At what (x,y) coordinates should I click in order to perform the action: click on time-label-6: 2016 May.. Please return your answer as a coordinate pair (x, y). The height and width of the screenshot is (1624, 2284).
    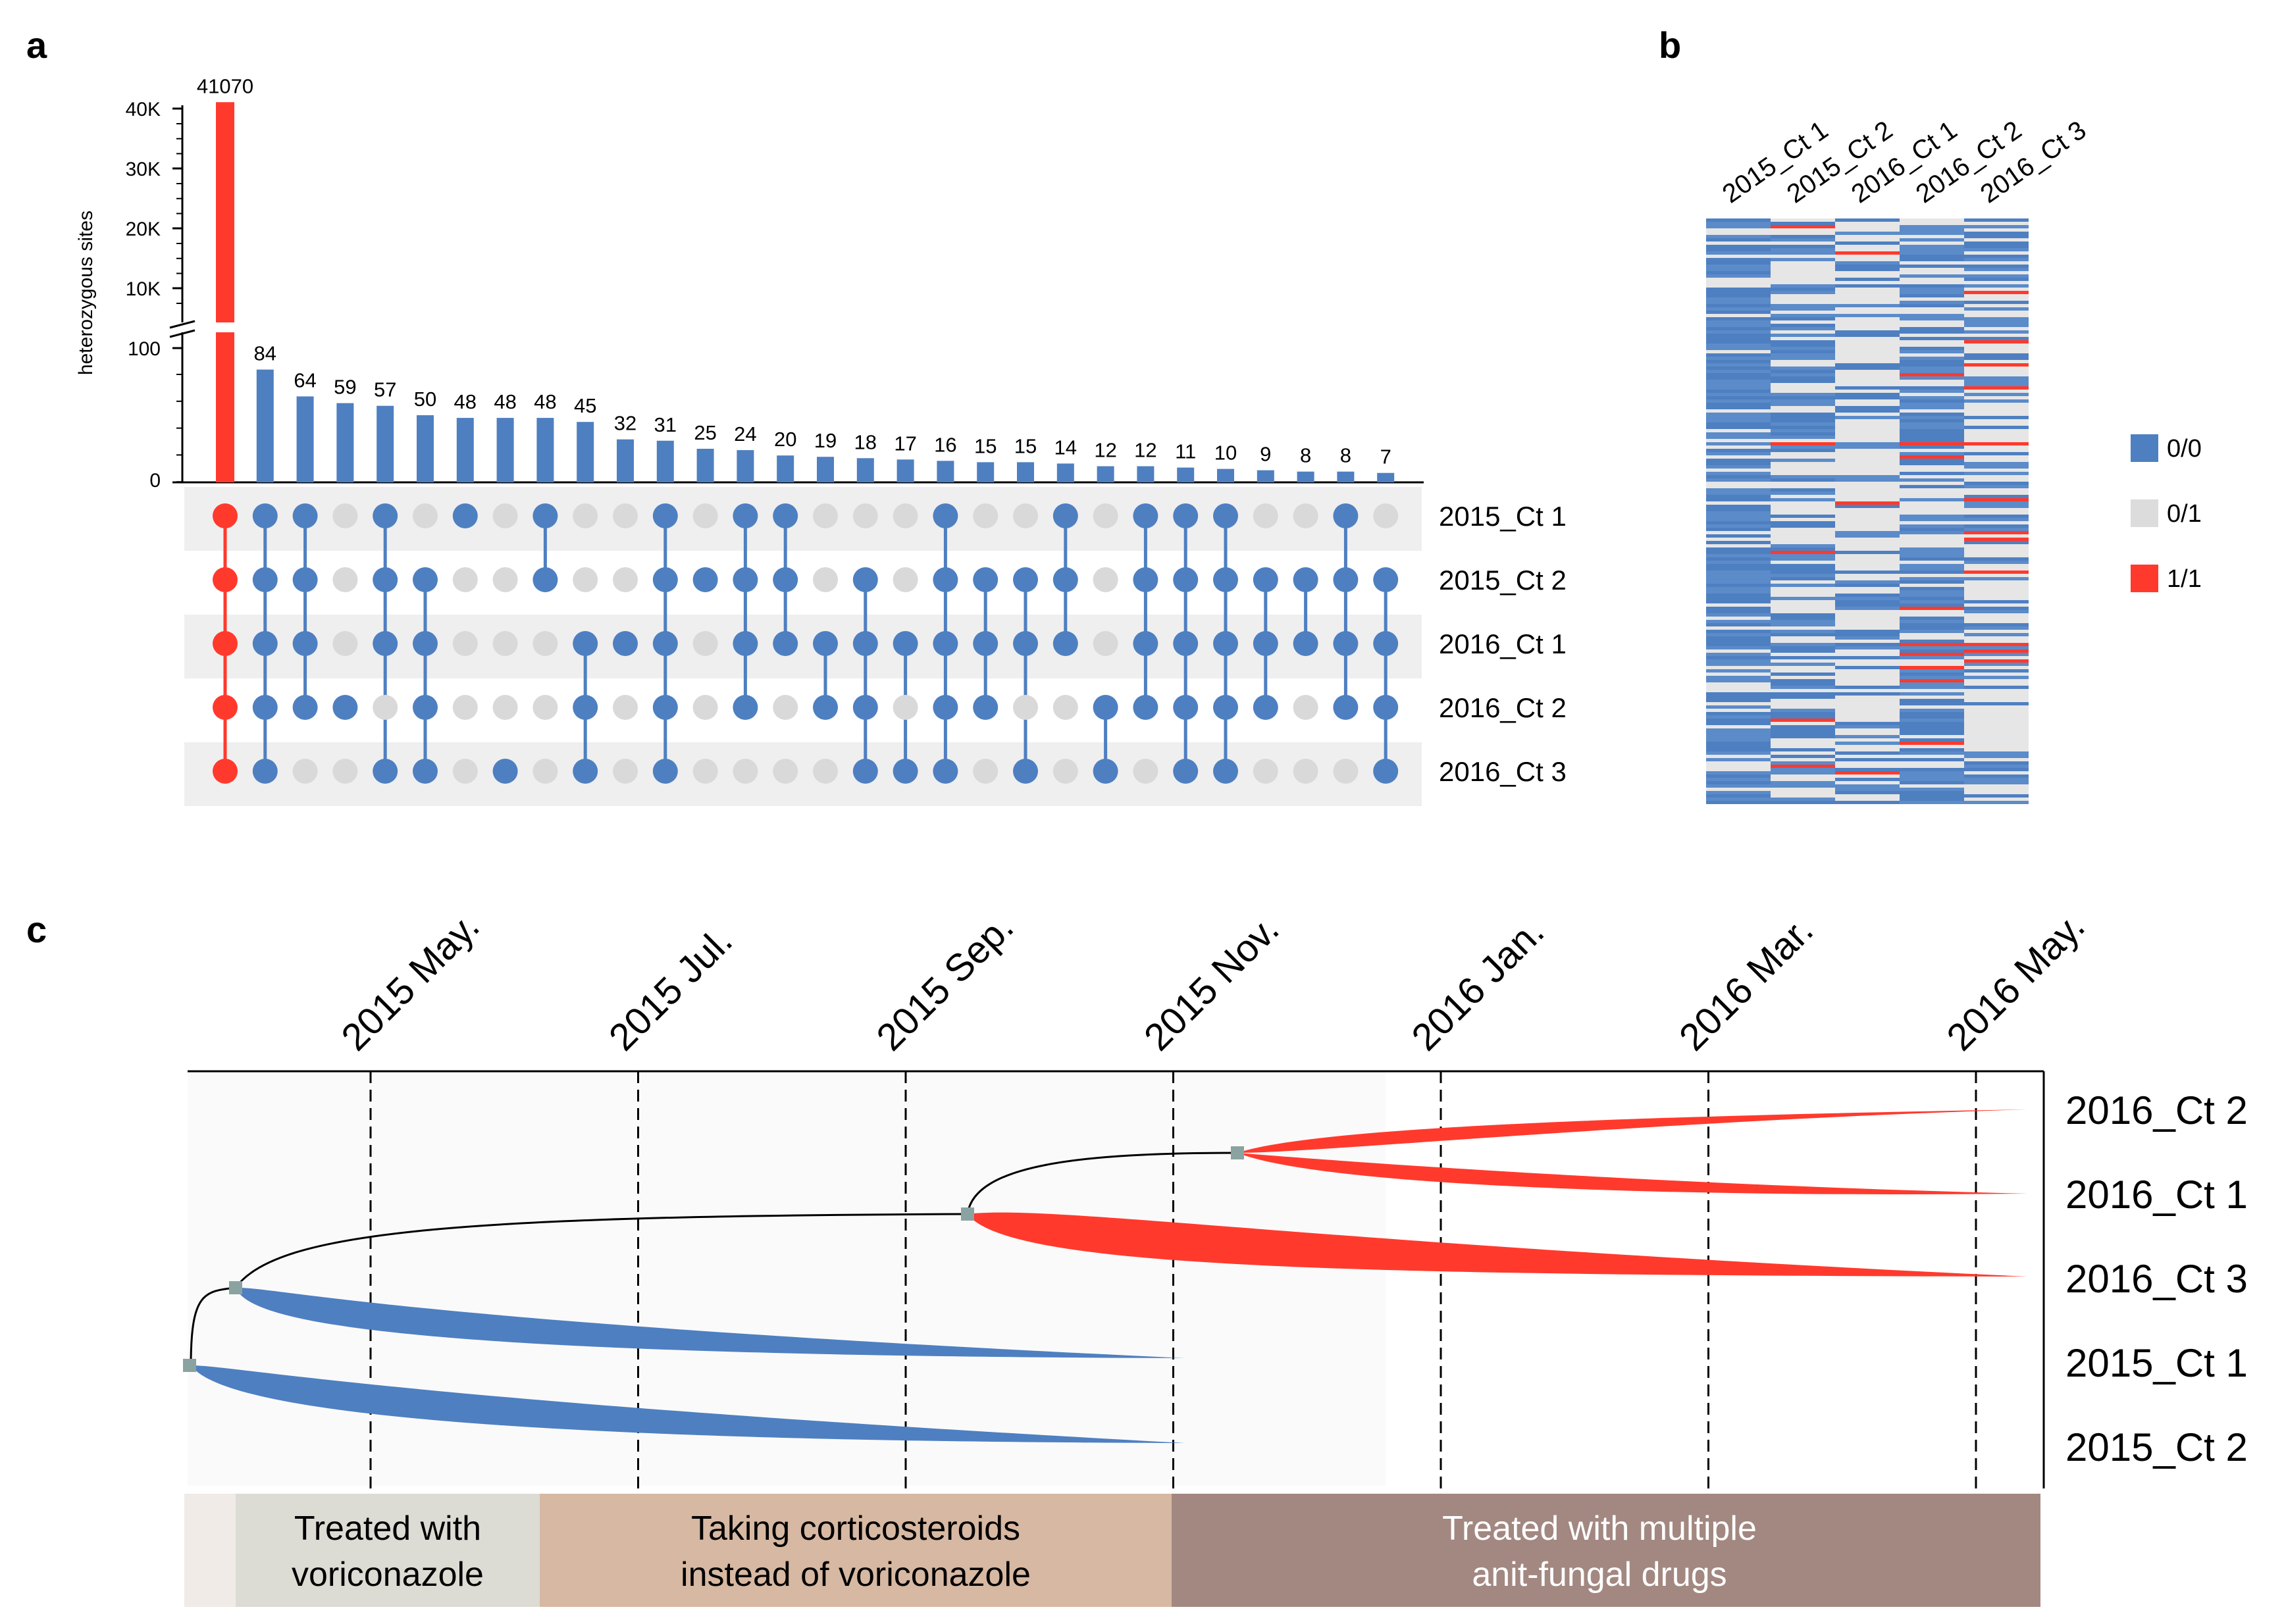
    Looking at the image, I should click on (2015, 982).